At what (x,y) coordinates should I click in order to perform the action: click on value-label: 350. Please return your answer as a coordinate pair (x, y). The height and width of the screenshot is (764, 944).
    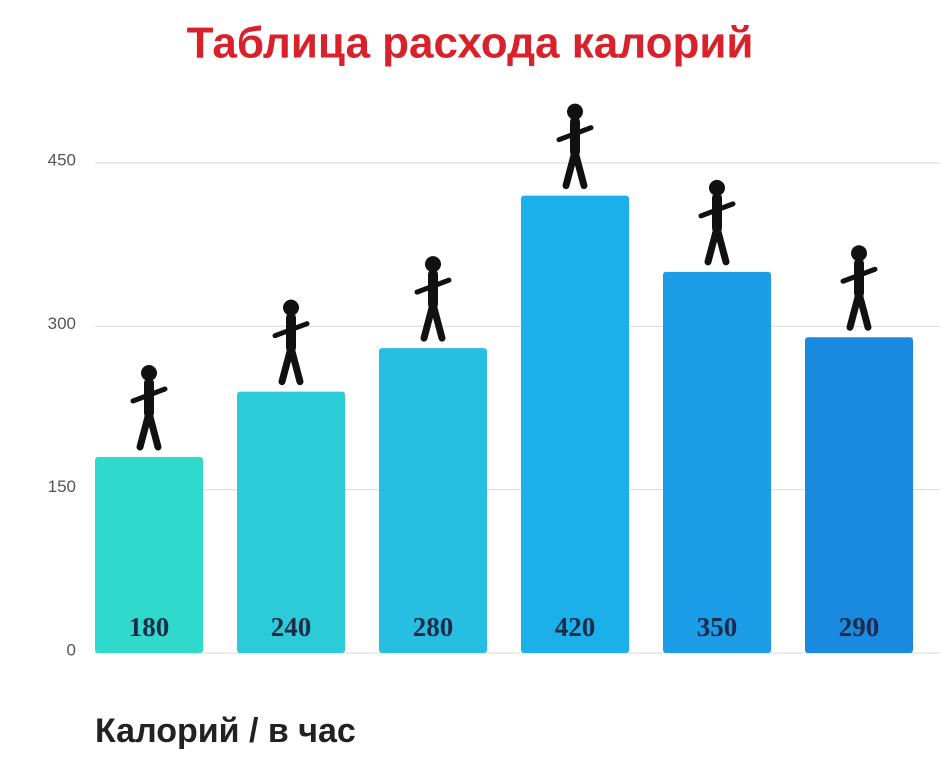
    Looking at the image, I should click on (717, 627).